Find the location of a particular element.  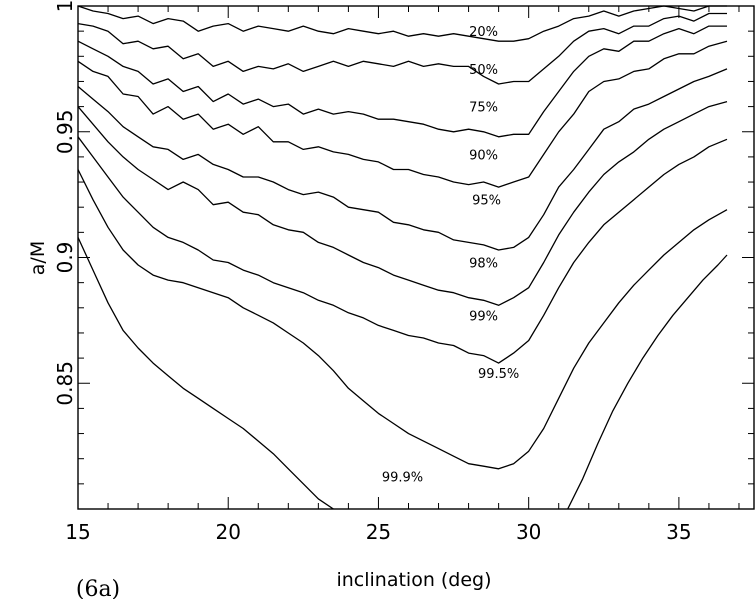

y-tick-label: 1 is located at coordinates (65, 6).